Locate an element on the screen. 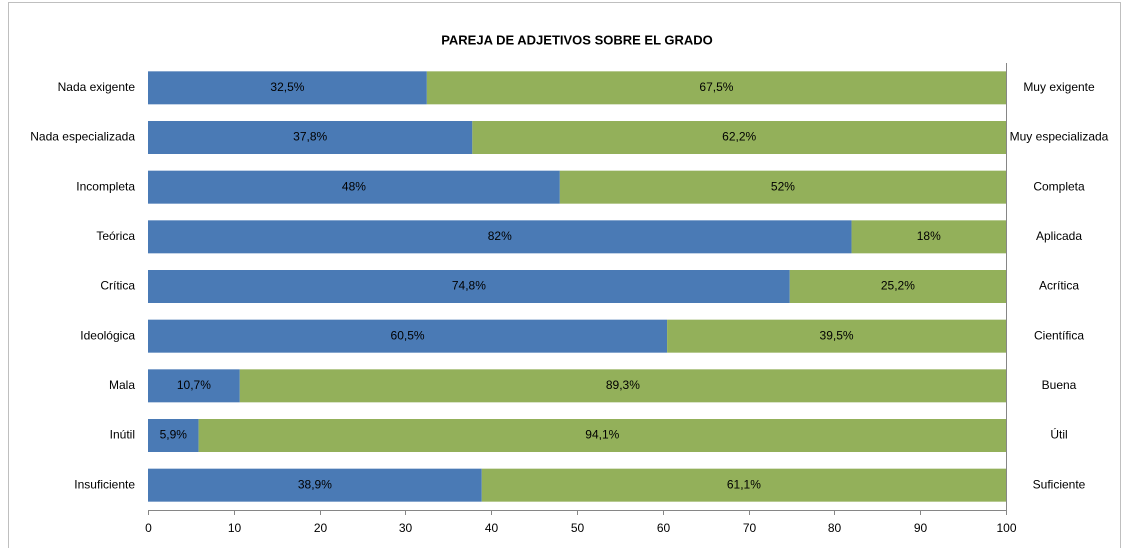 The image size is (1122, 548). data-label: 67,5% is located at coordinates (716, 87).